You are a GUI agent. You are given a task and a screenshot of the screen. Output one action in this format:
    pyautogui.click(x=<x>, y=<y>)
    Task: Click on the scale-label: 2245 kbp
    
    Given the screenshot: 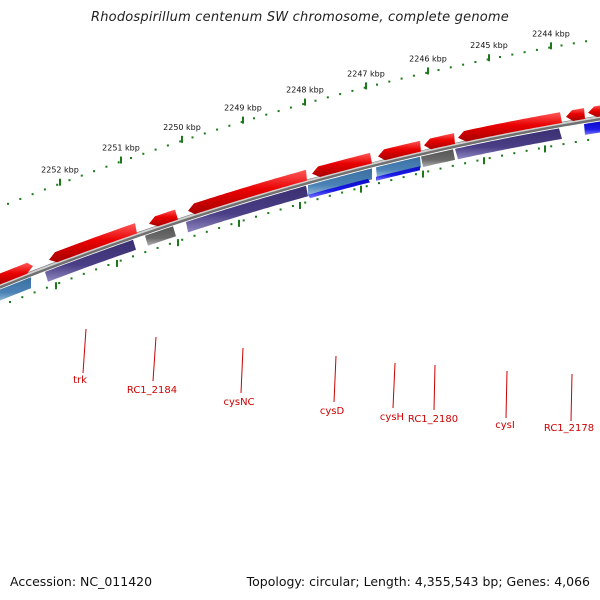 What is the action you would take?
    pyautogui.click(x=489, y=45)
    